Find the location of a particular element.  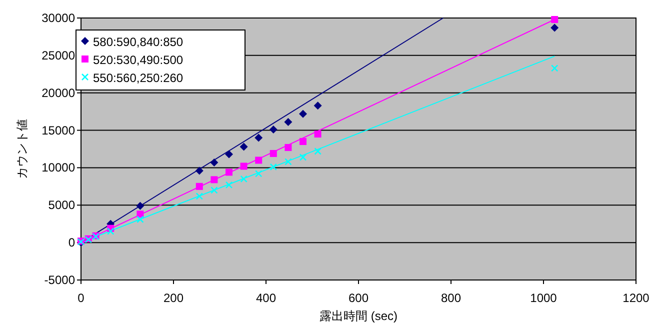

y-tick-label: 10000 is located at coordinates (59, 167).